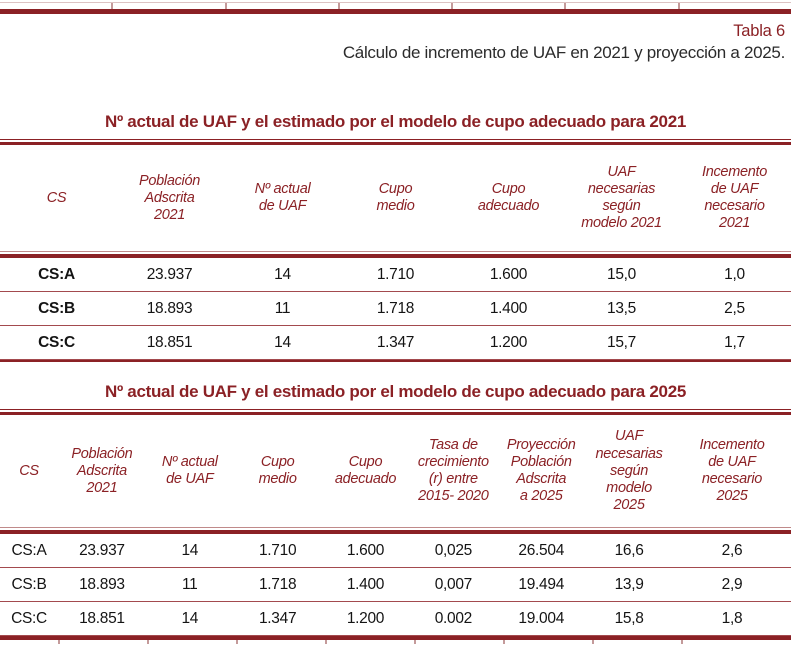  I want to click on cell-uaf-necesarias: 15,8, so click(629, 618).